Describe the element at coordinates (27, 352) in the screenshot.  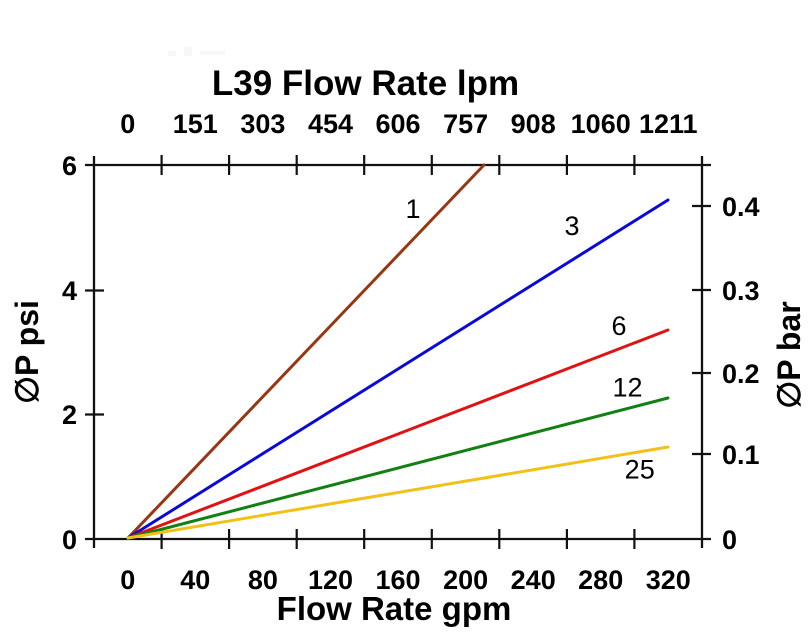
I see `svg-text: ∅P psi` at that location.